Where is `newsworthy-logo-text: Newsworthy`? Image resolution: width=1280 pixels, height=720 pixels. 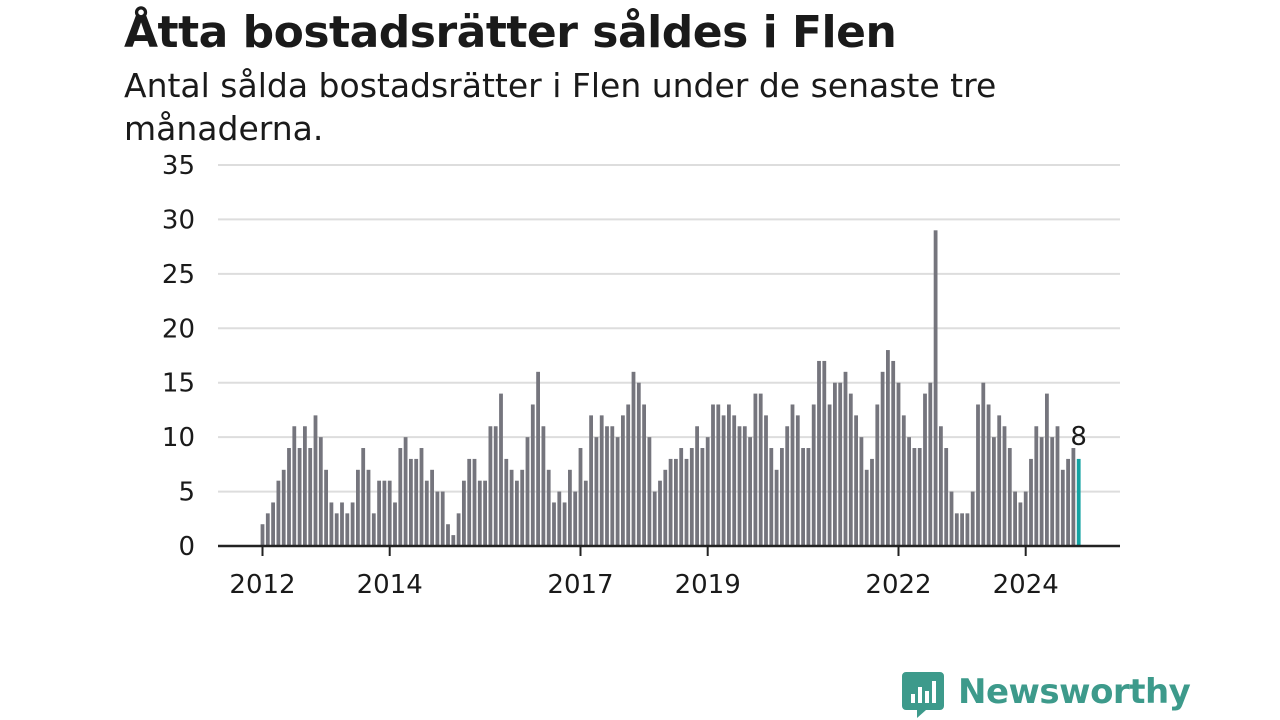
newsworthy-logo-text: Newsworthy is located at coordinates (1074, 692).